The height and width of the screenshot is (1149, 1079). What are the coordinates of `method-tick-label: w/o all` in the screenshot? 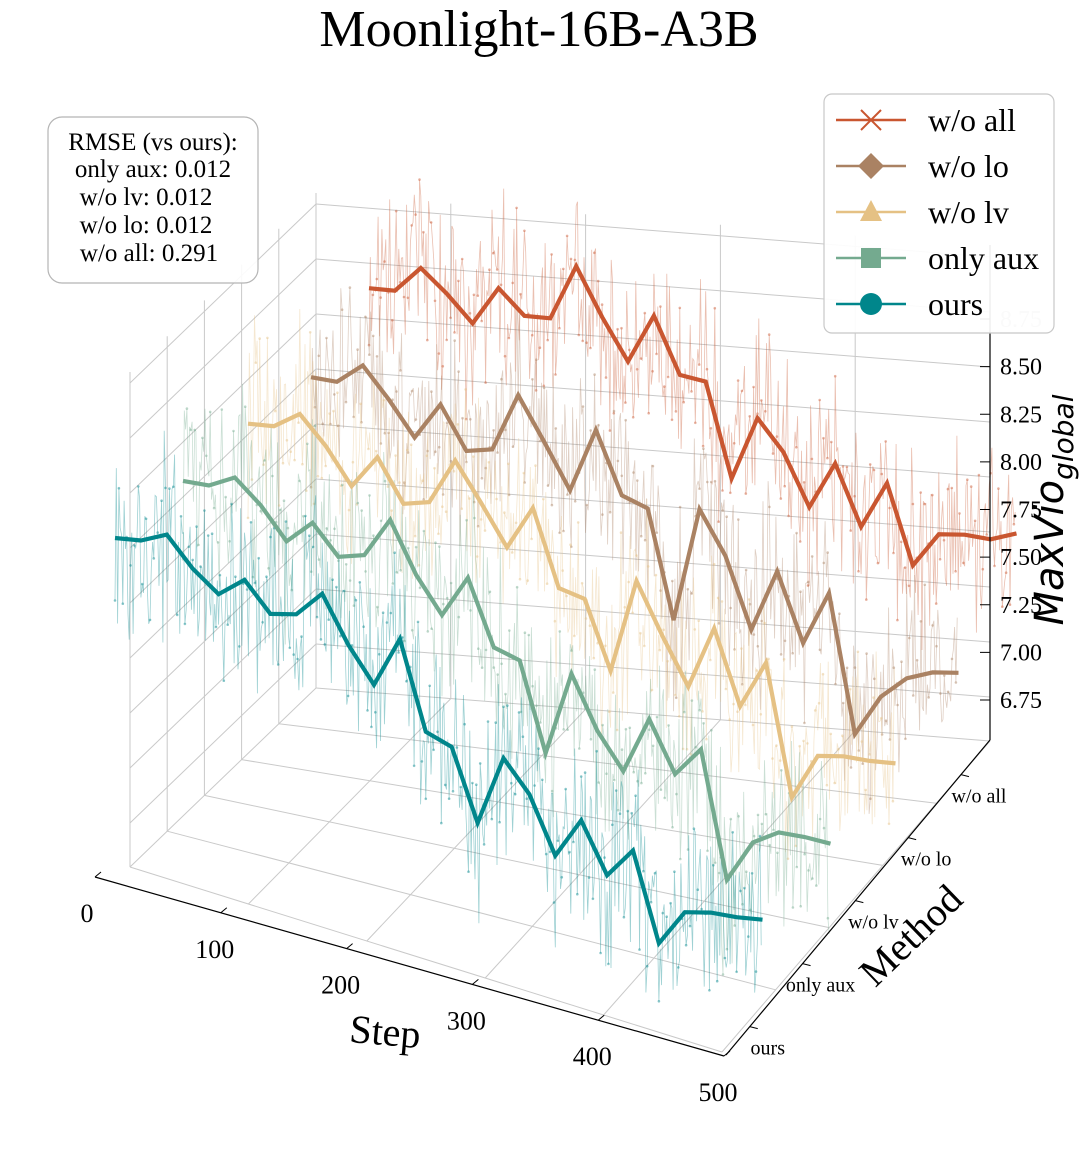 It's located at (978, 797).